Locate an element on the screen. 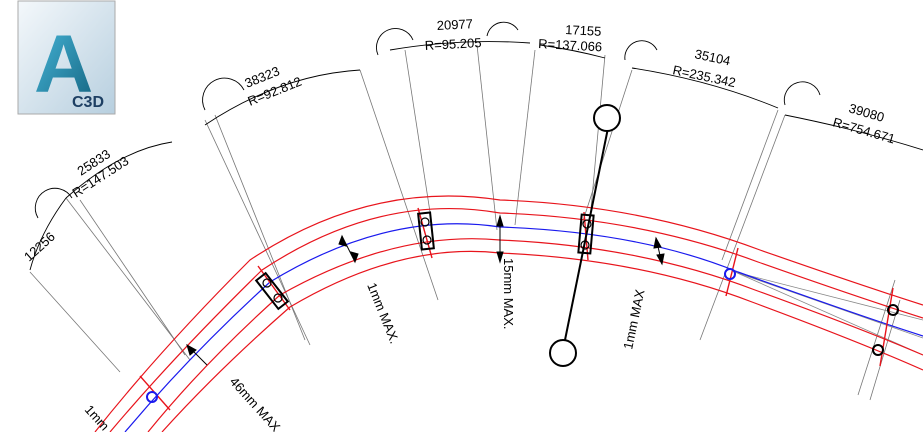 The width and height of the screenshot is (923, 432). civil3d-logo: A C3D is located at coordinates (66, 57).